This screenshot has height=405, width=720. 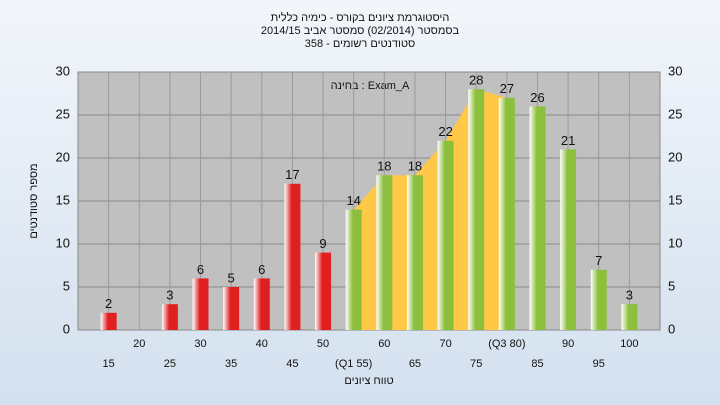 I want to click on value-label: 2, so click(x=108, y=303).